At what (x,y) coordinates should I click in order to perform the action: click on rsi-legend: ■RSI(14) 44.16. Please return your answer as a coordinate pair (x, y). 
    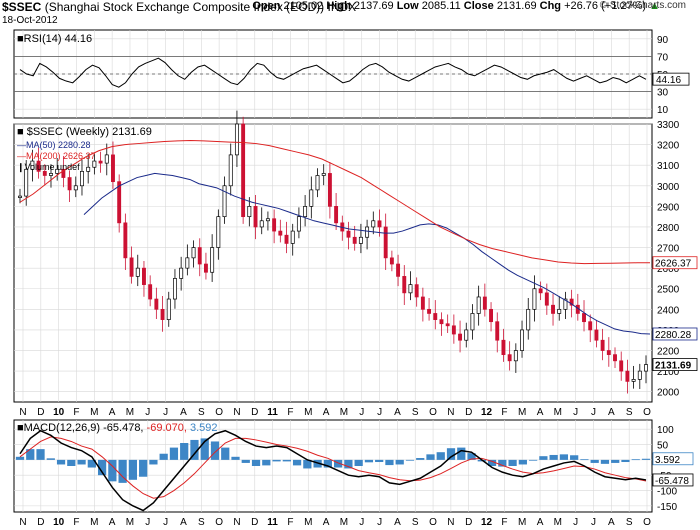
    Looking at the image, I should click on (54, 39).